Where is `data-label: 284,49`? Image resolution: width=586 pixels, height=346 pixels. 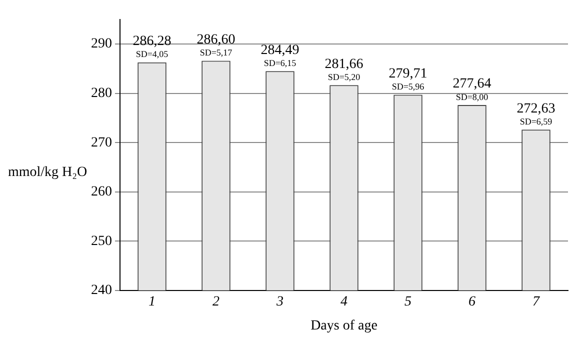 data-label: 284,49 is located at coordinates (280, 50).